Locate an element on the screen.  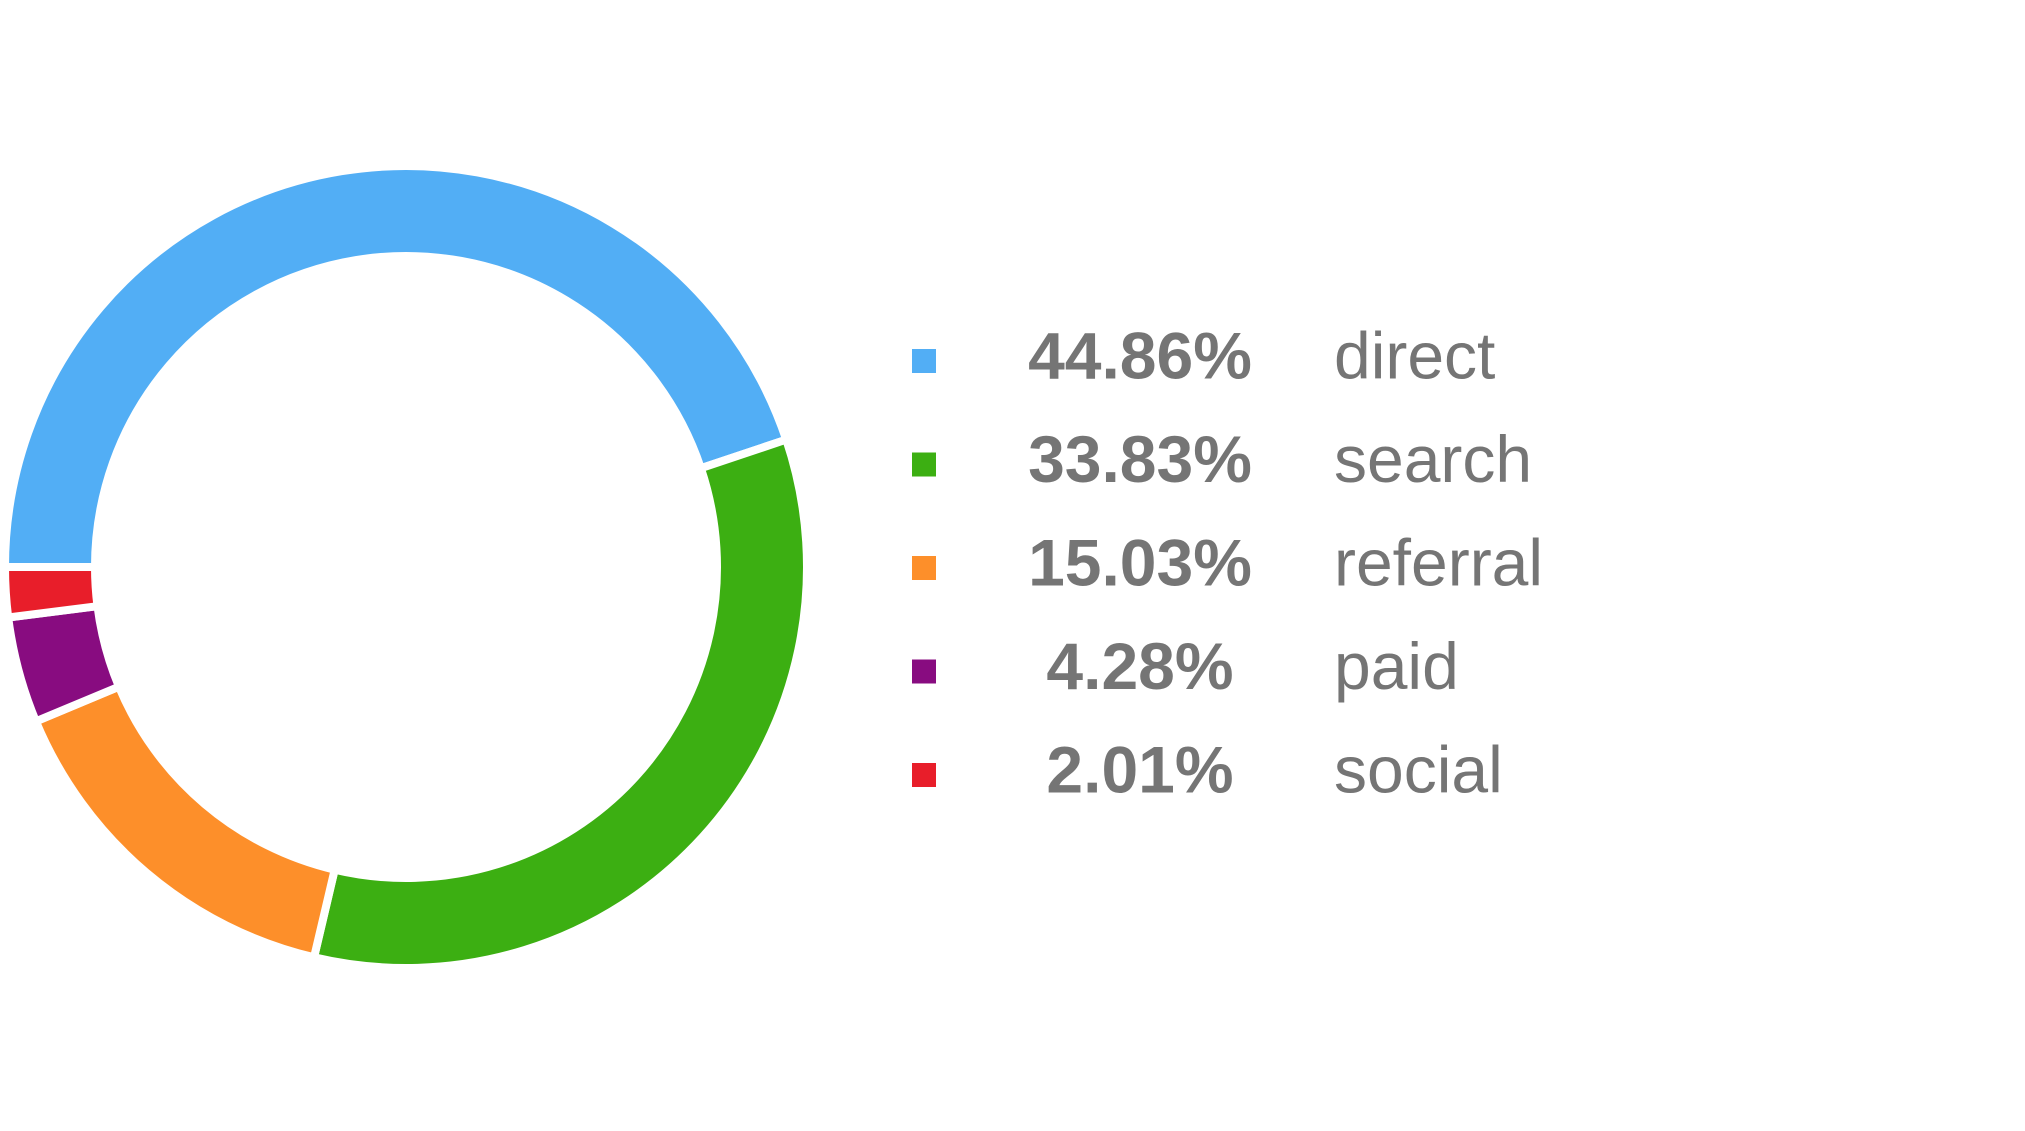
value-label: 4.28% is located at coordinates (1139, 666).